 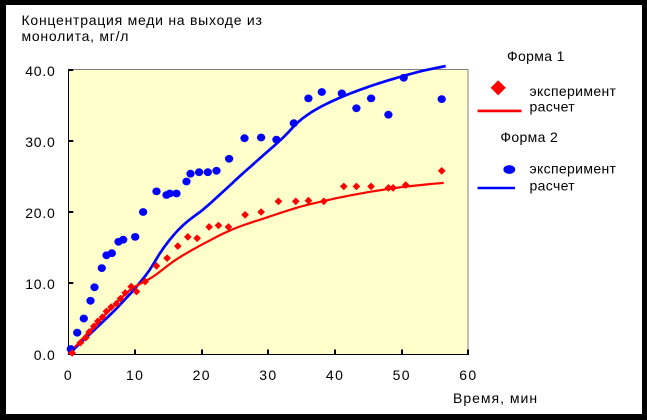 What do you see at coordinates (142, 20) in the screenshot?
I see `svg-text: Концентрация меди на выходе из` at bounding box center [142, 20].